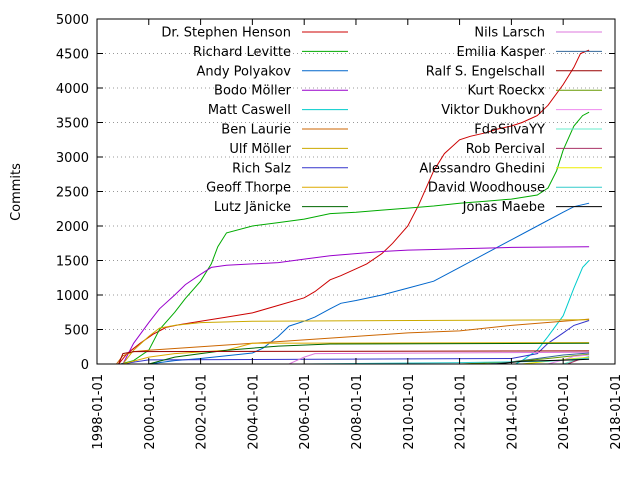  Describe the element at coordinates (243, 71) in the screenshot. I see `legend-label: Andy Polyakov` at that location.